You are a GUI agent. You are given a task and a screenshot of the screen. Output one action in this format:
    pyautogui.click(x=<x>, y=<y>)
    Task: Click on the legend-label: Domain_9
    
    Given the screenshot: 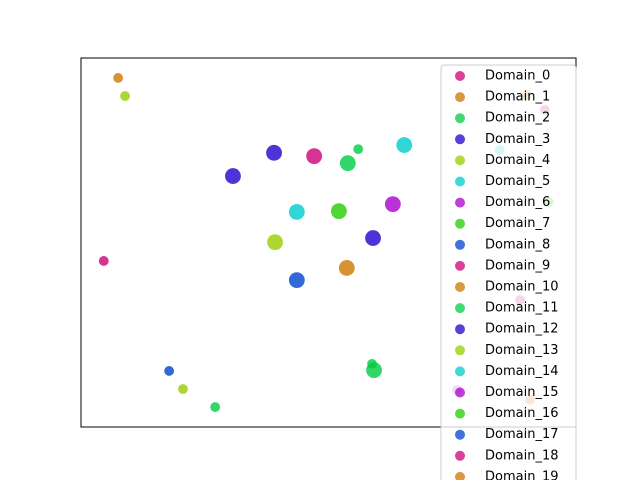 What is the action you would take?
    pyautogui.click(x=517, y=265)
    